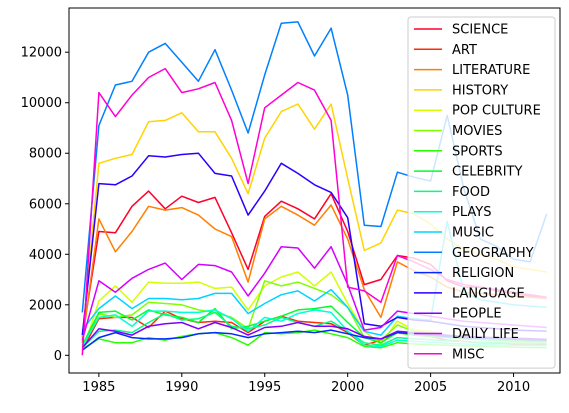 The image size is (569, 413). I want to click on legend-label: MOVIES, so click(477, 131).